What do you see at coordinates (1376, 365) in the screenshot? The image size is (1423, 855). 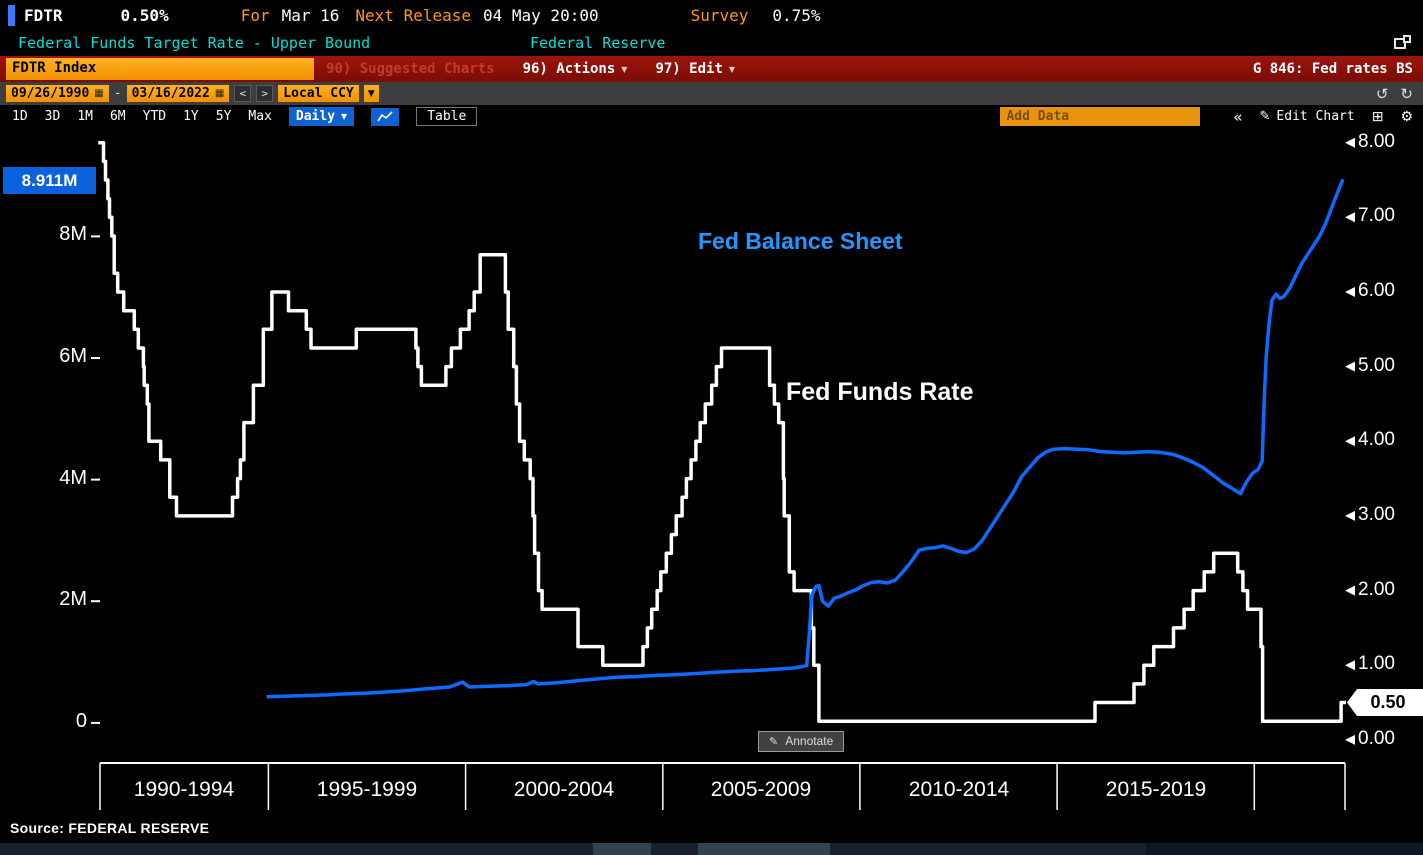 I see `y-right-tick-label: 5.00` at bounding box center [1376, 365].